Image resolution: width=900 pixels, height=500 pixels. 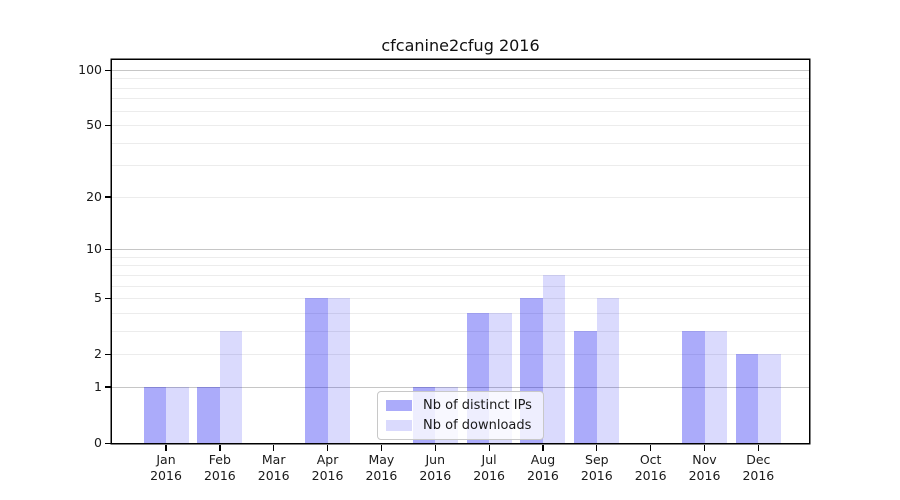 What do you see at coordinates (98, 442) in the screenshot?
I see `y-tick-label-0: 0` at bounding box center [98, 442].